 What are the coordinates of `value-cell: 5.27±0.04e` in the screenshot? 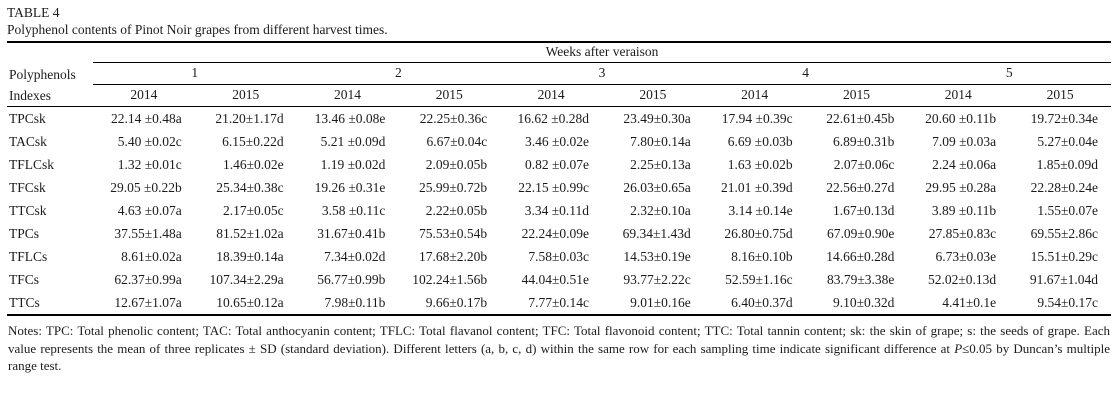 It's located at (1068, 141).